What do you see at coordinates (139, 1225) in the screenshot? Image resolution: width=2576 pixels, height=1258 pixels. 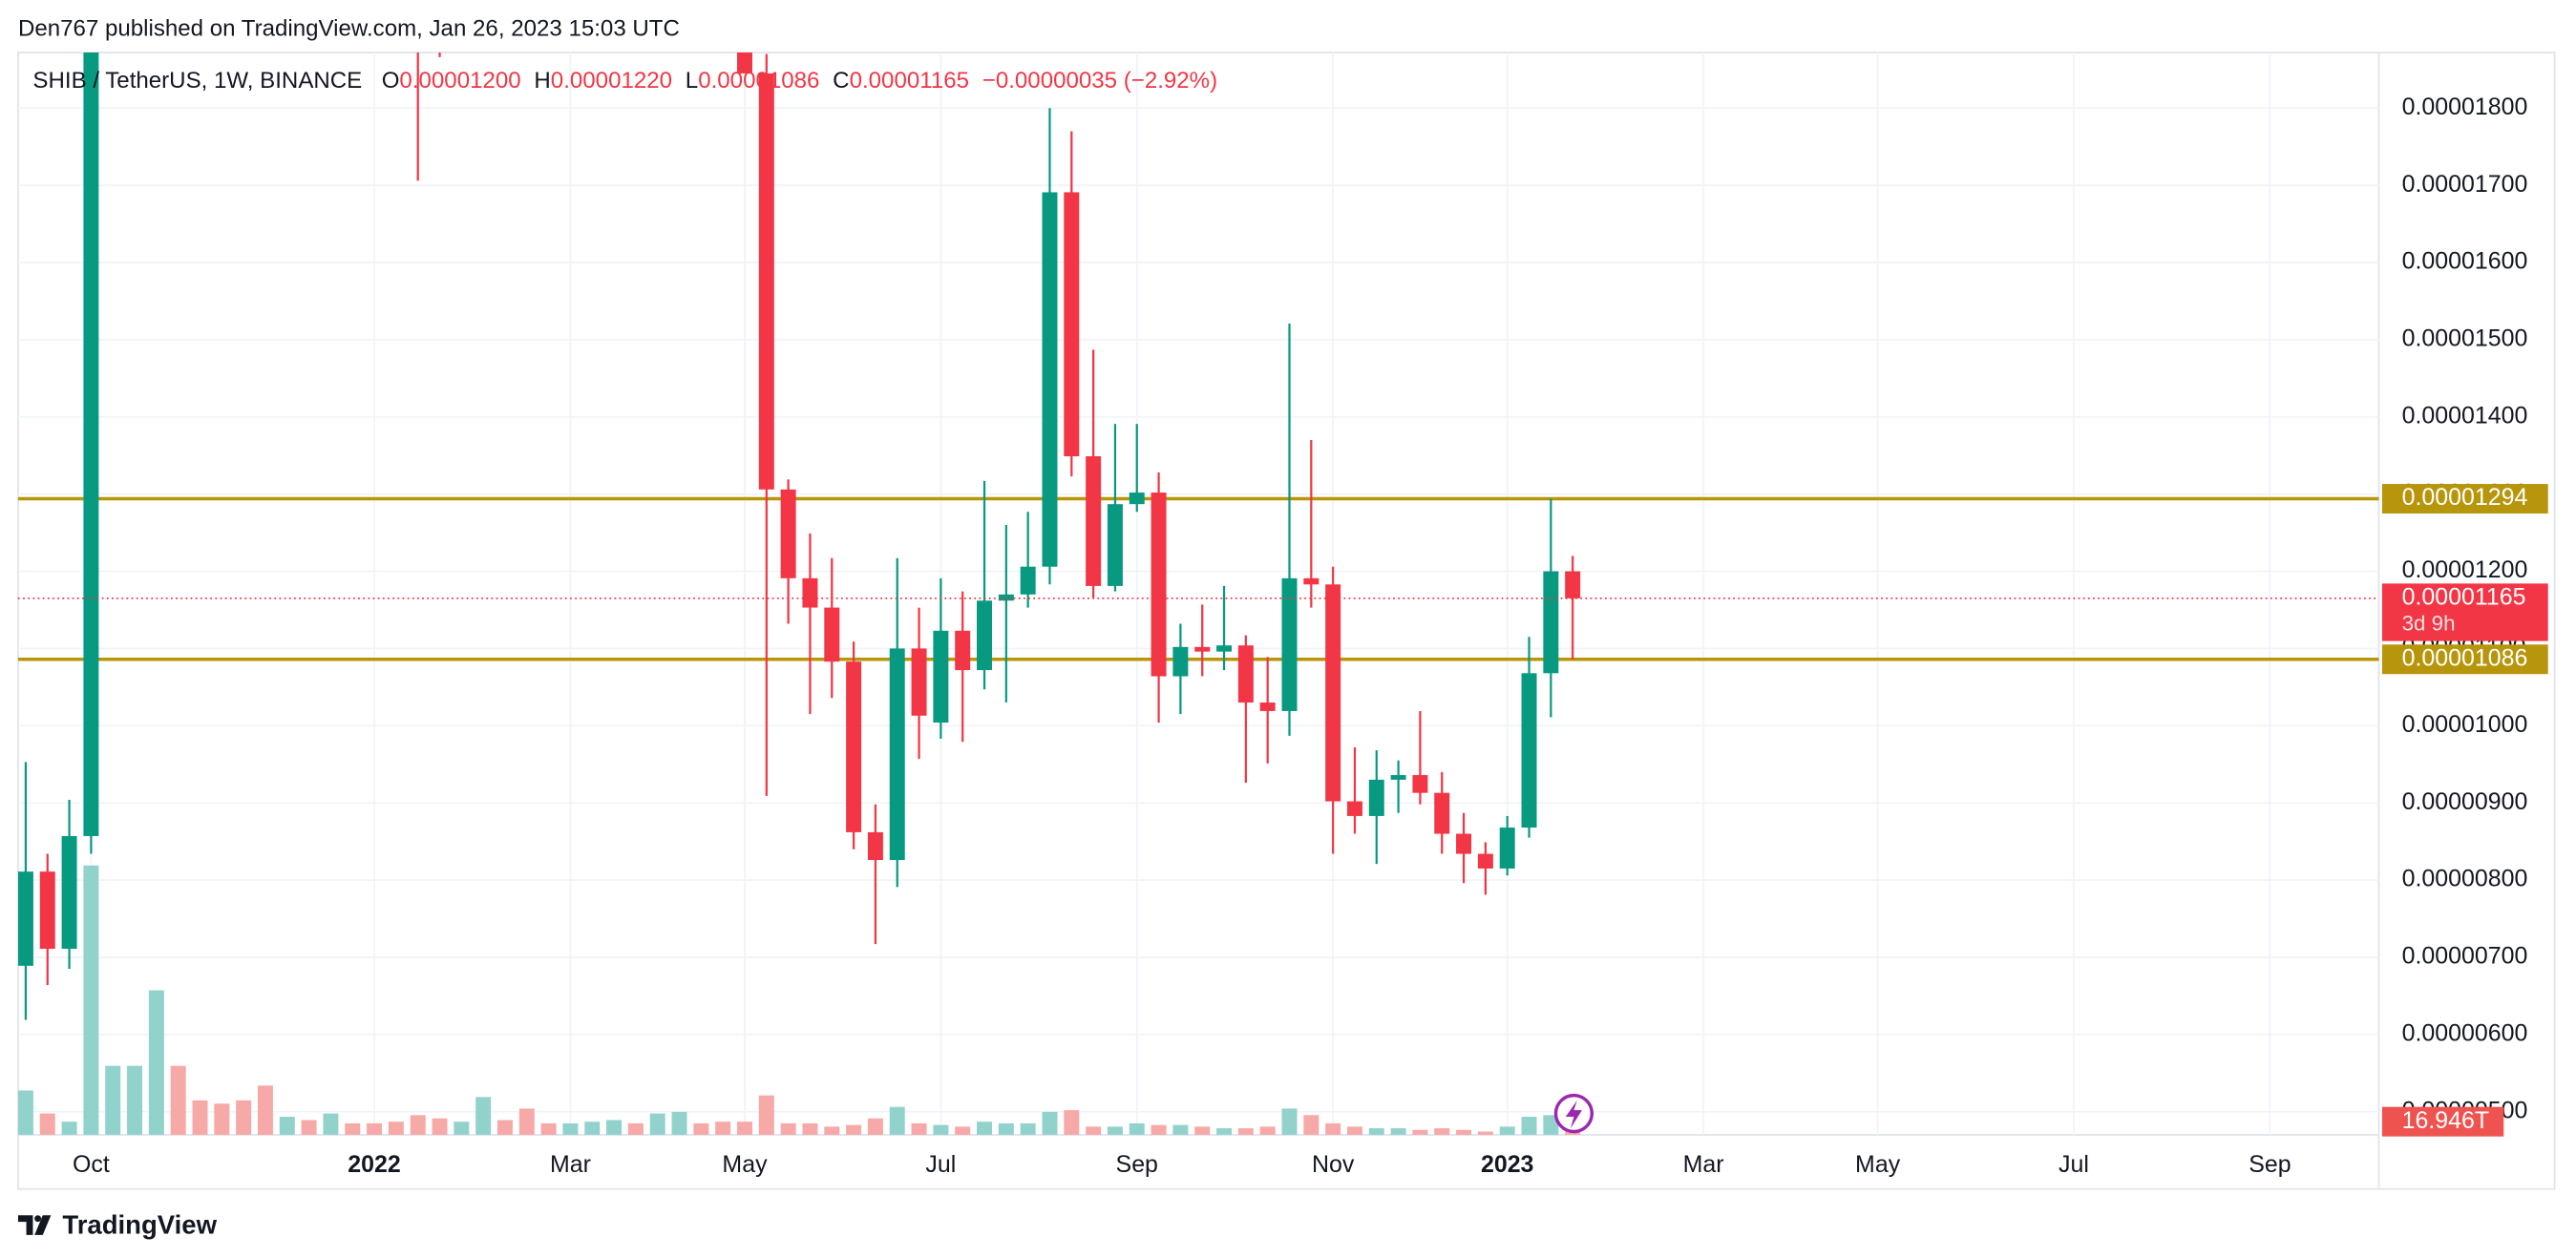 I see `footer: TradingView` at bounding box center [139, 1225].